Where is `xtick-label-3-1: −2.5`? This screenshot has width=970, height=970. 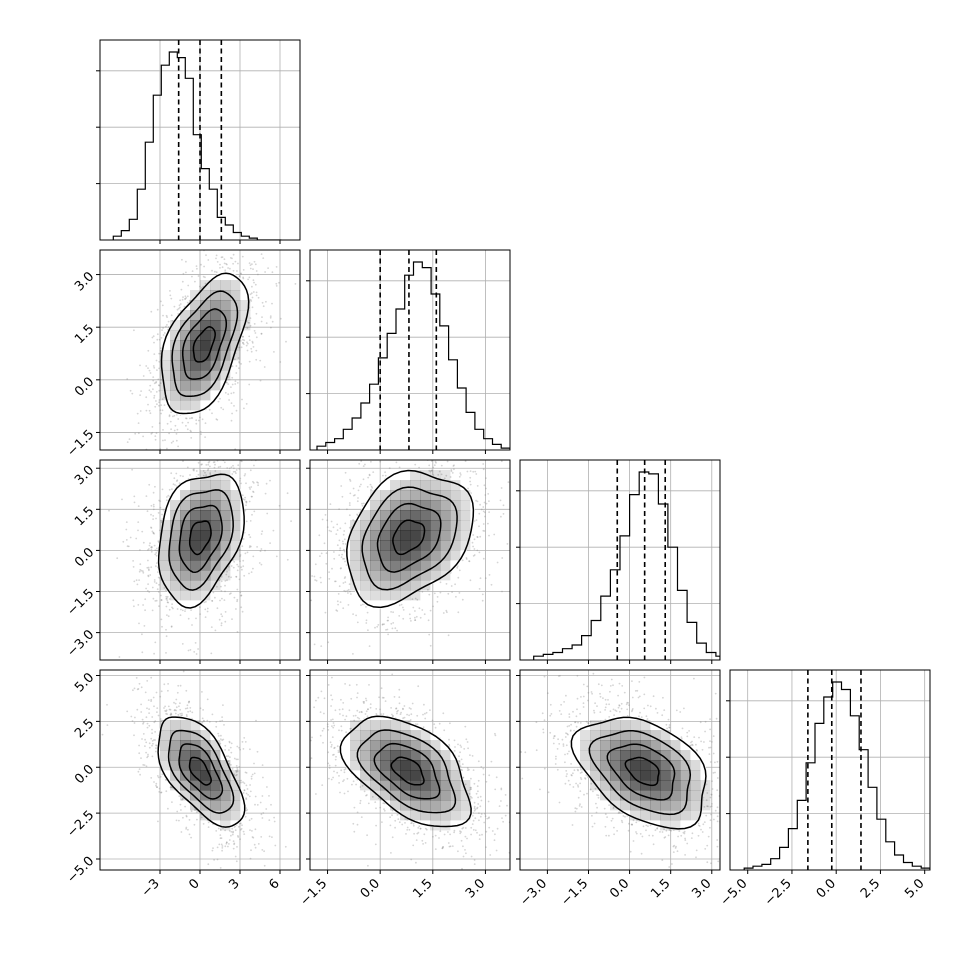
xtick-label-3-1: −2.5 is located at coordinates (778, 892).